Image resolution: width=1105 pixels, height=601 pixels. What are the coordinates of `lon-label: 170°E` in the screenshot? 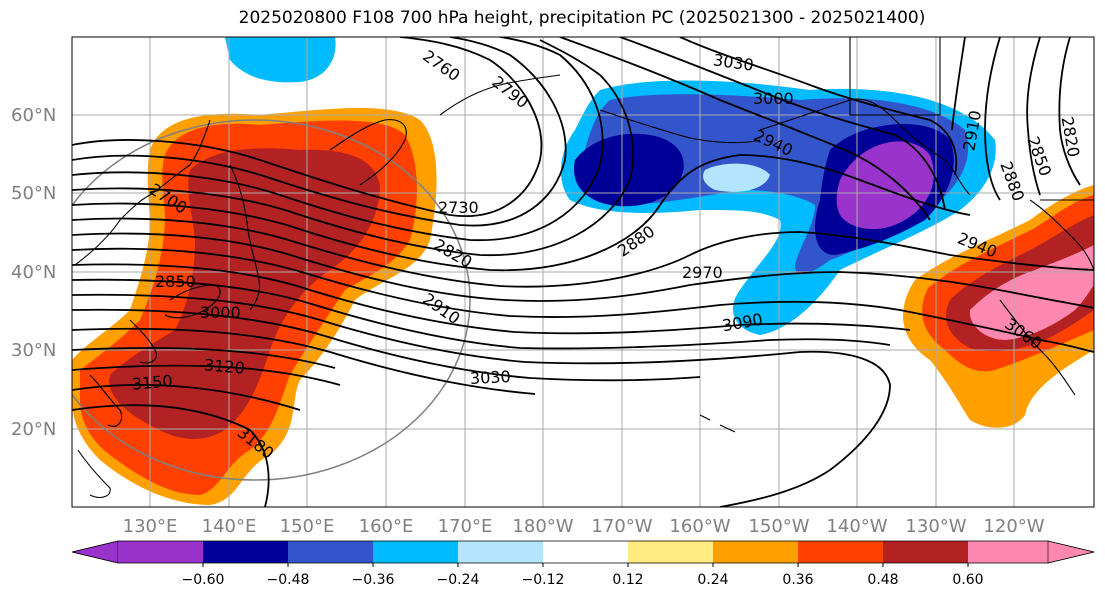 It's located at (465, 526).